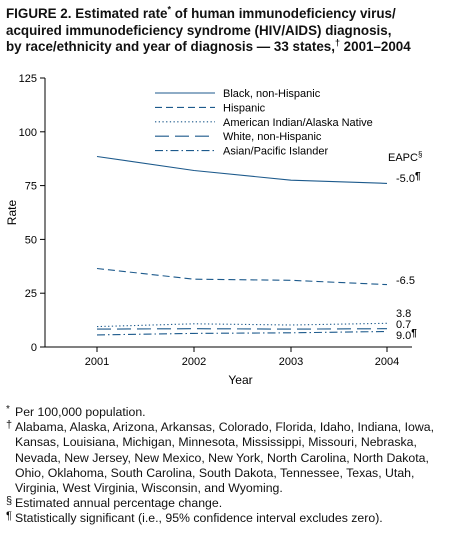 The height and width of the screenshot is (539, 450). I want to click on footnote-text: Per 100,000 population., so click(80, 412).